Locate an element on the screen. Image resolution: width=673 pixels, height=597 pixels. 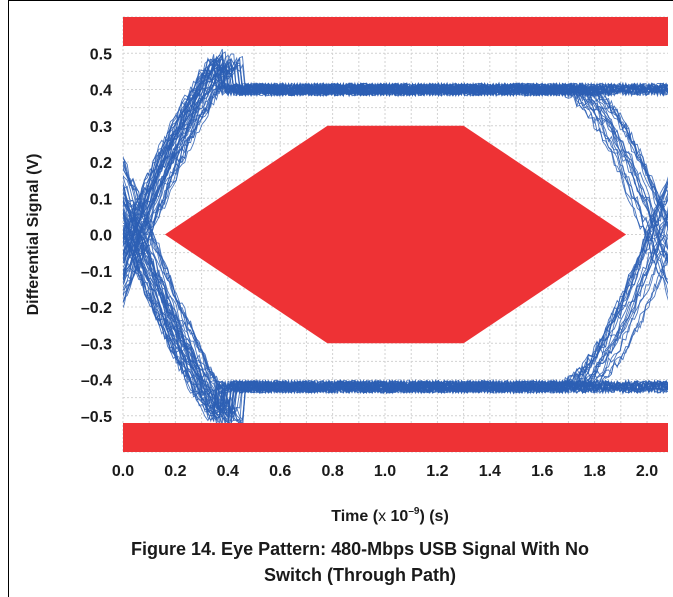
y-tick-label: 0.2 is located at coordinates (101, 163).